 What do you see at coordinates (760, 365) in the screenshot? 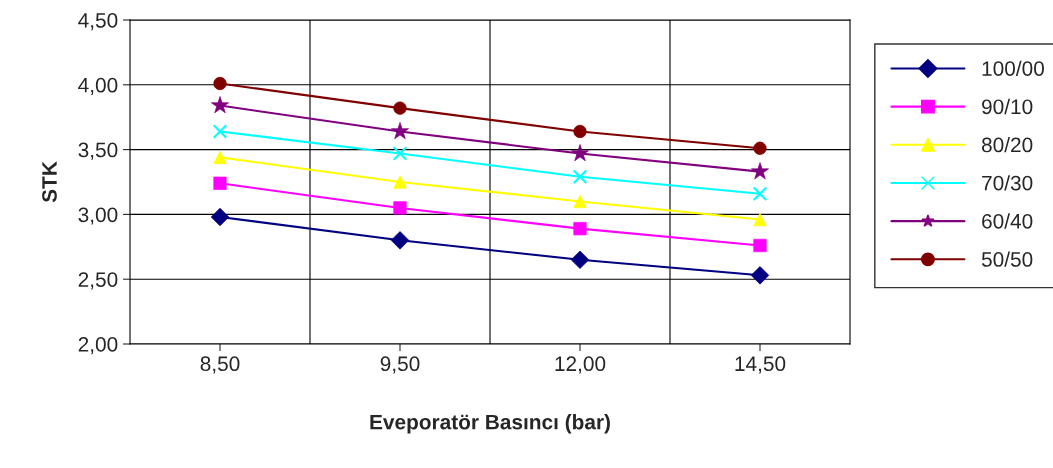
I see `x-tick-label: 14,50` at bounding box center [760, 365].